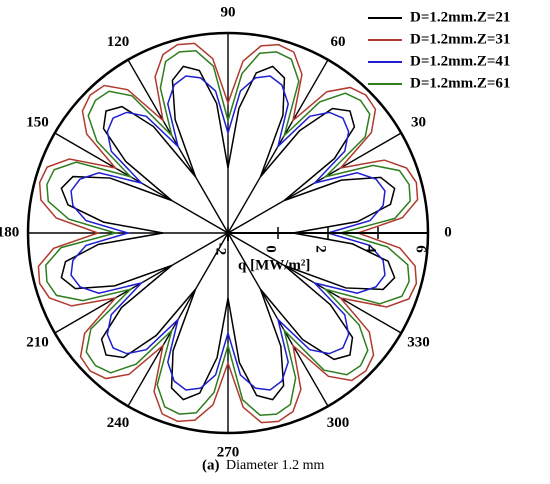 This screenshot has width=550, height=484. Describe the element at coordinates (271, 249) in the screenshot. I see `r-tick-label: 0` at that location.